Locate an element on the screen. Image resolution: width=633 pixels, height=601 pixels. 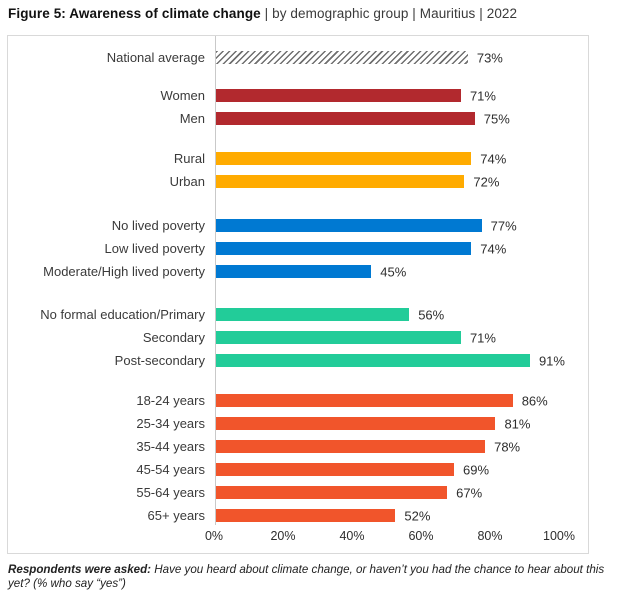
bar-row: Rural 74% is located at coordinates (298, 158).